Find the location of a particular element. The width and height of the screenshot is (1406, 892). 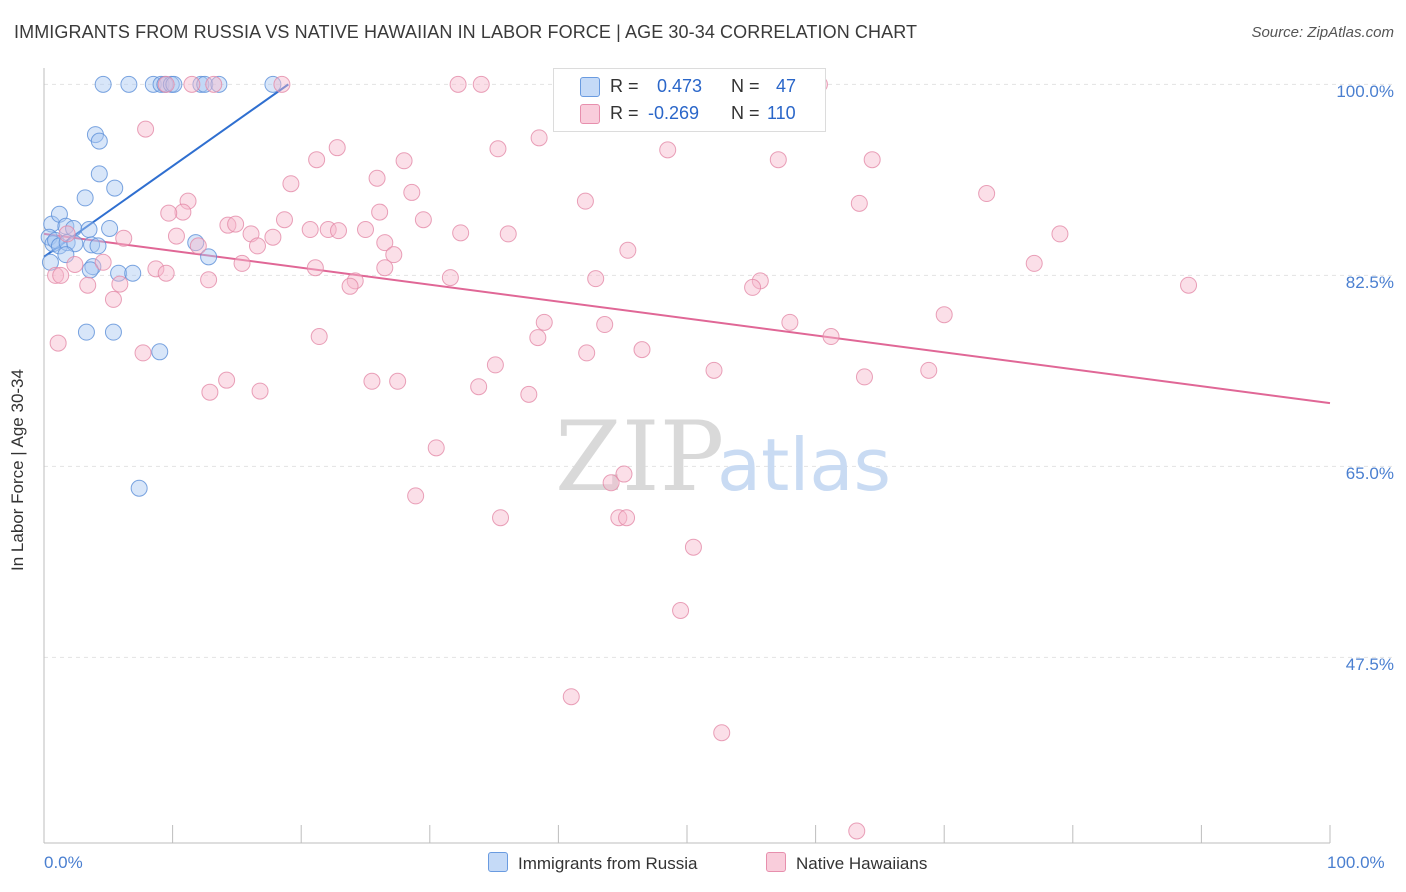

legend-label-hawaiian: Native Hawaiians is located at coordinates (862, 863).